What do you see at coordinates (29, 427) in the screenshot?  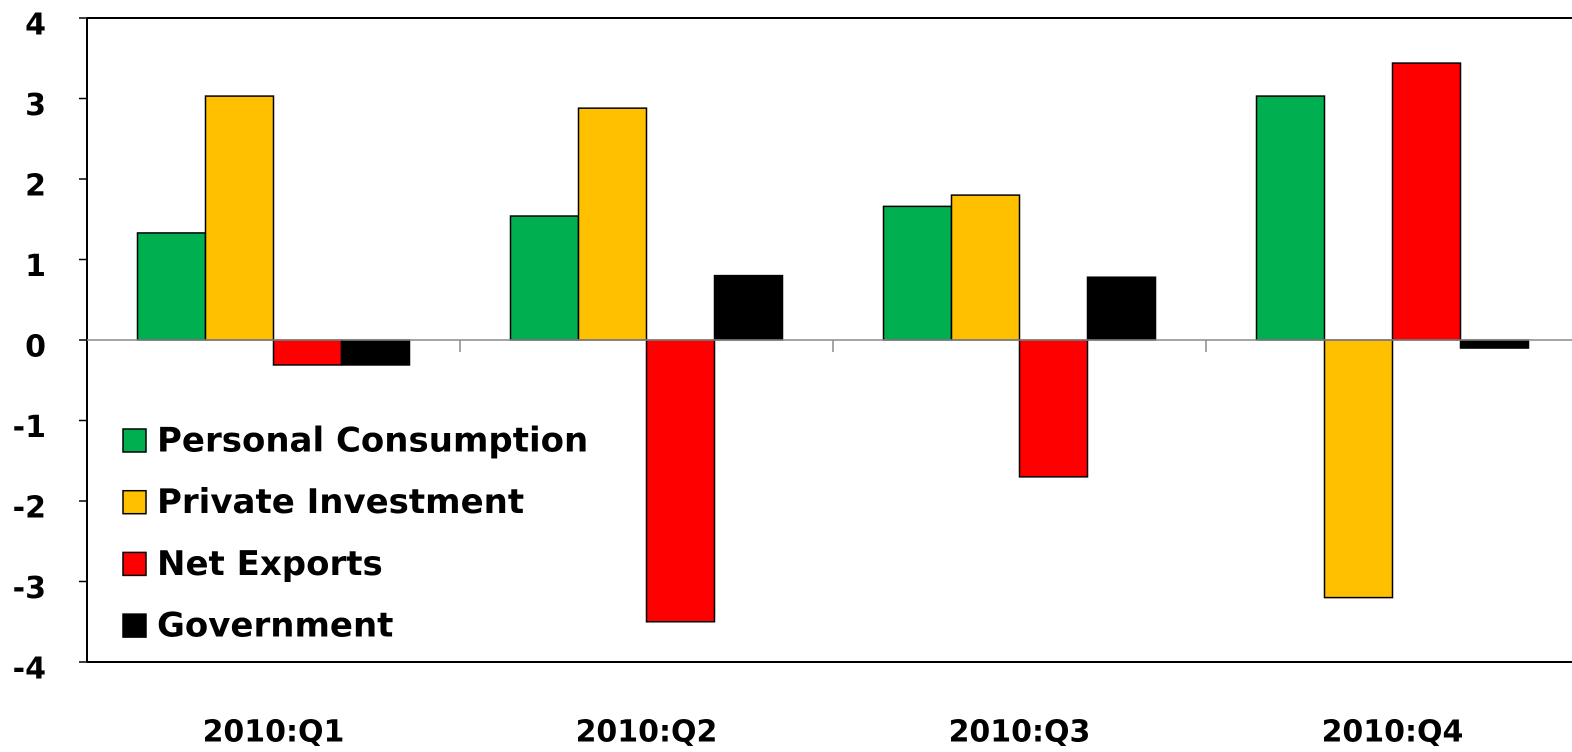 I see `y-tick-label: -1` at bounding box center [29, 427].